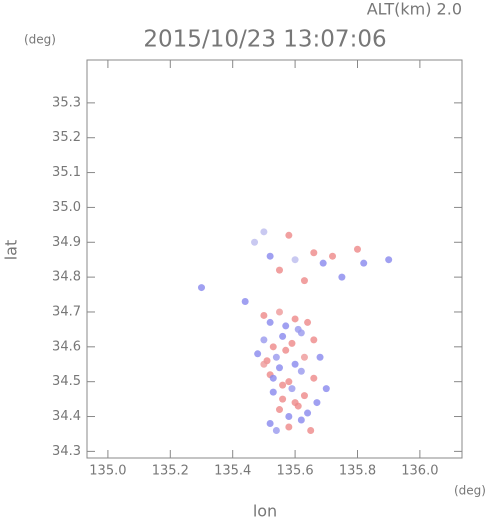  What do you see at coordinates (170, 471) in the screenshot?
I see `x-tick-label: 135.2` at bounding box center [170, 471].